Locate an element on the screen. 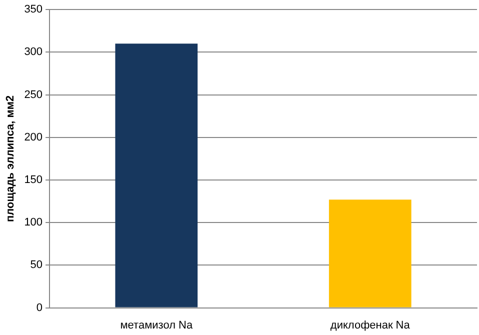  y-tick-label: 50 is located at coordinates (36, 265).